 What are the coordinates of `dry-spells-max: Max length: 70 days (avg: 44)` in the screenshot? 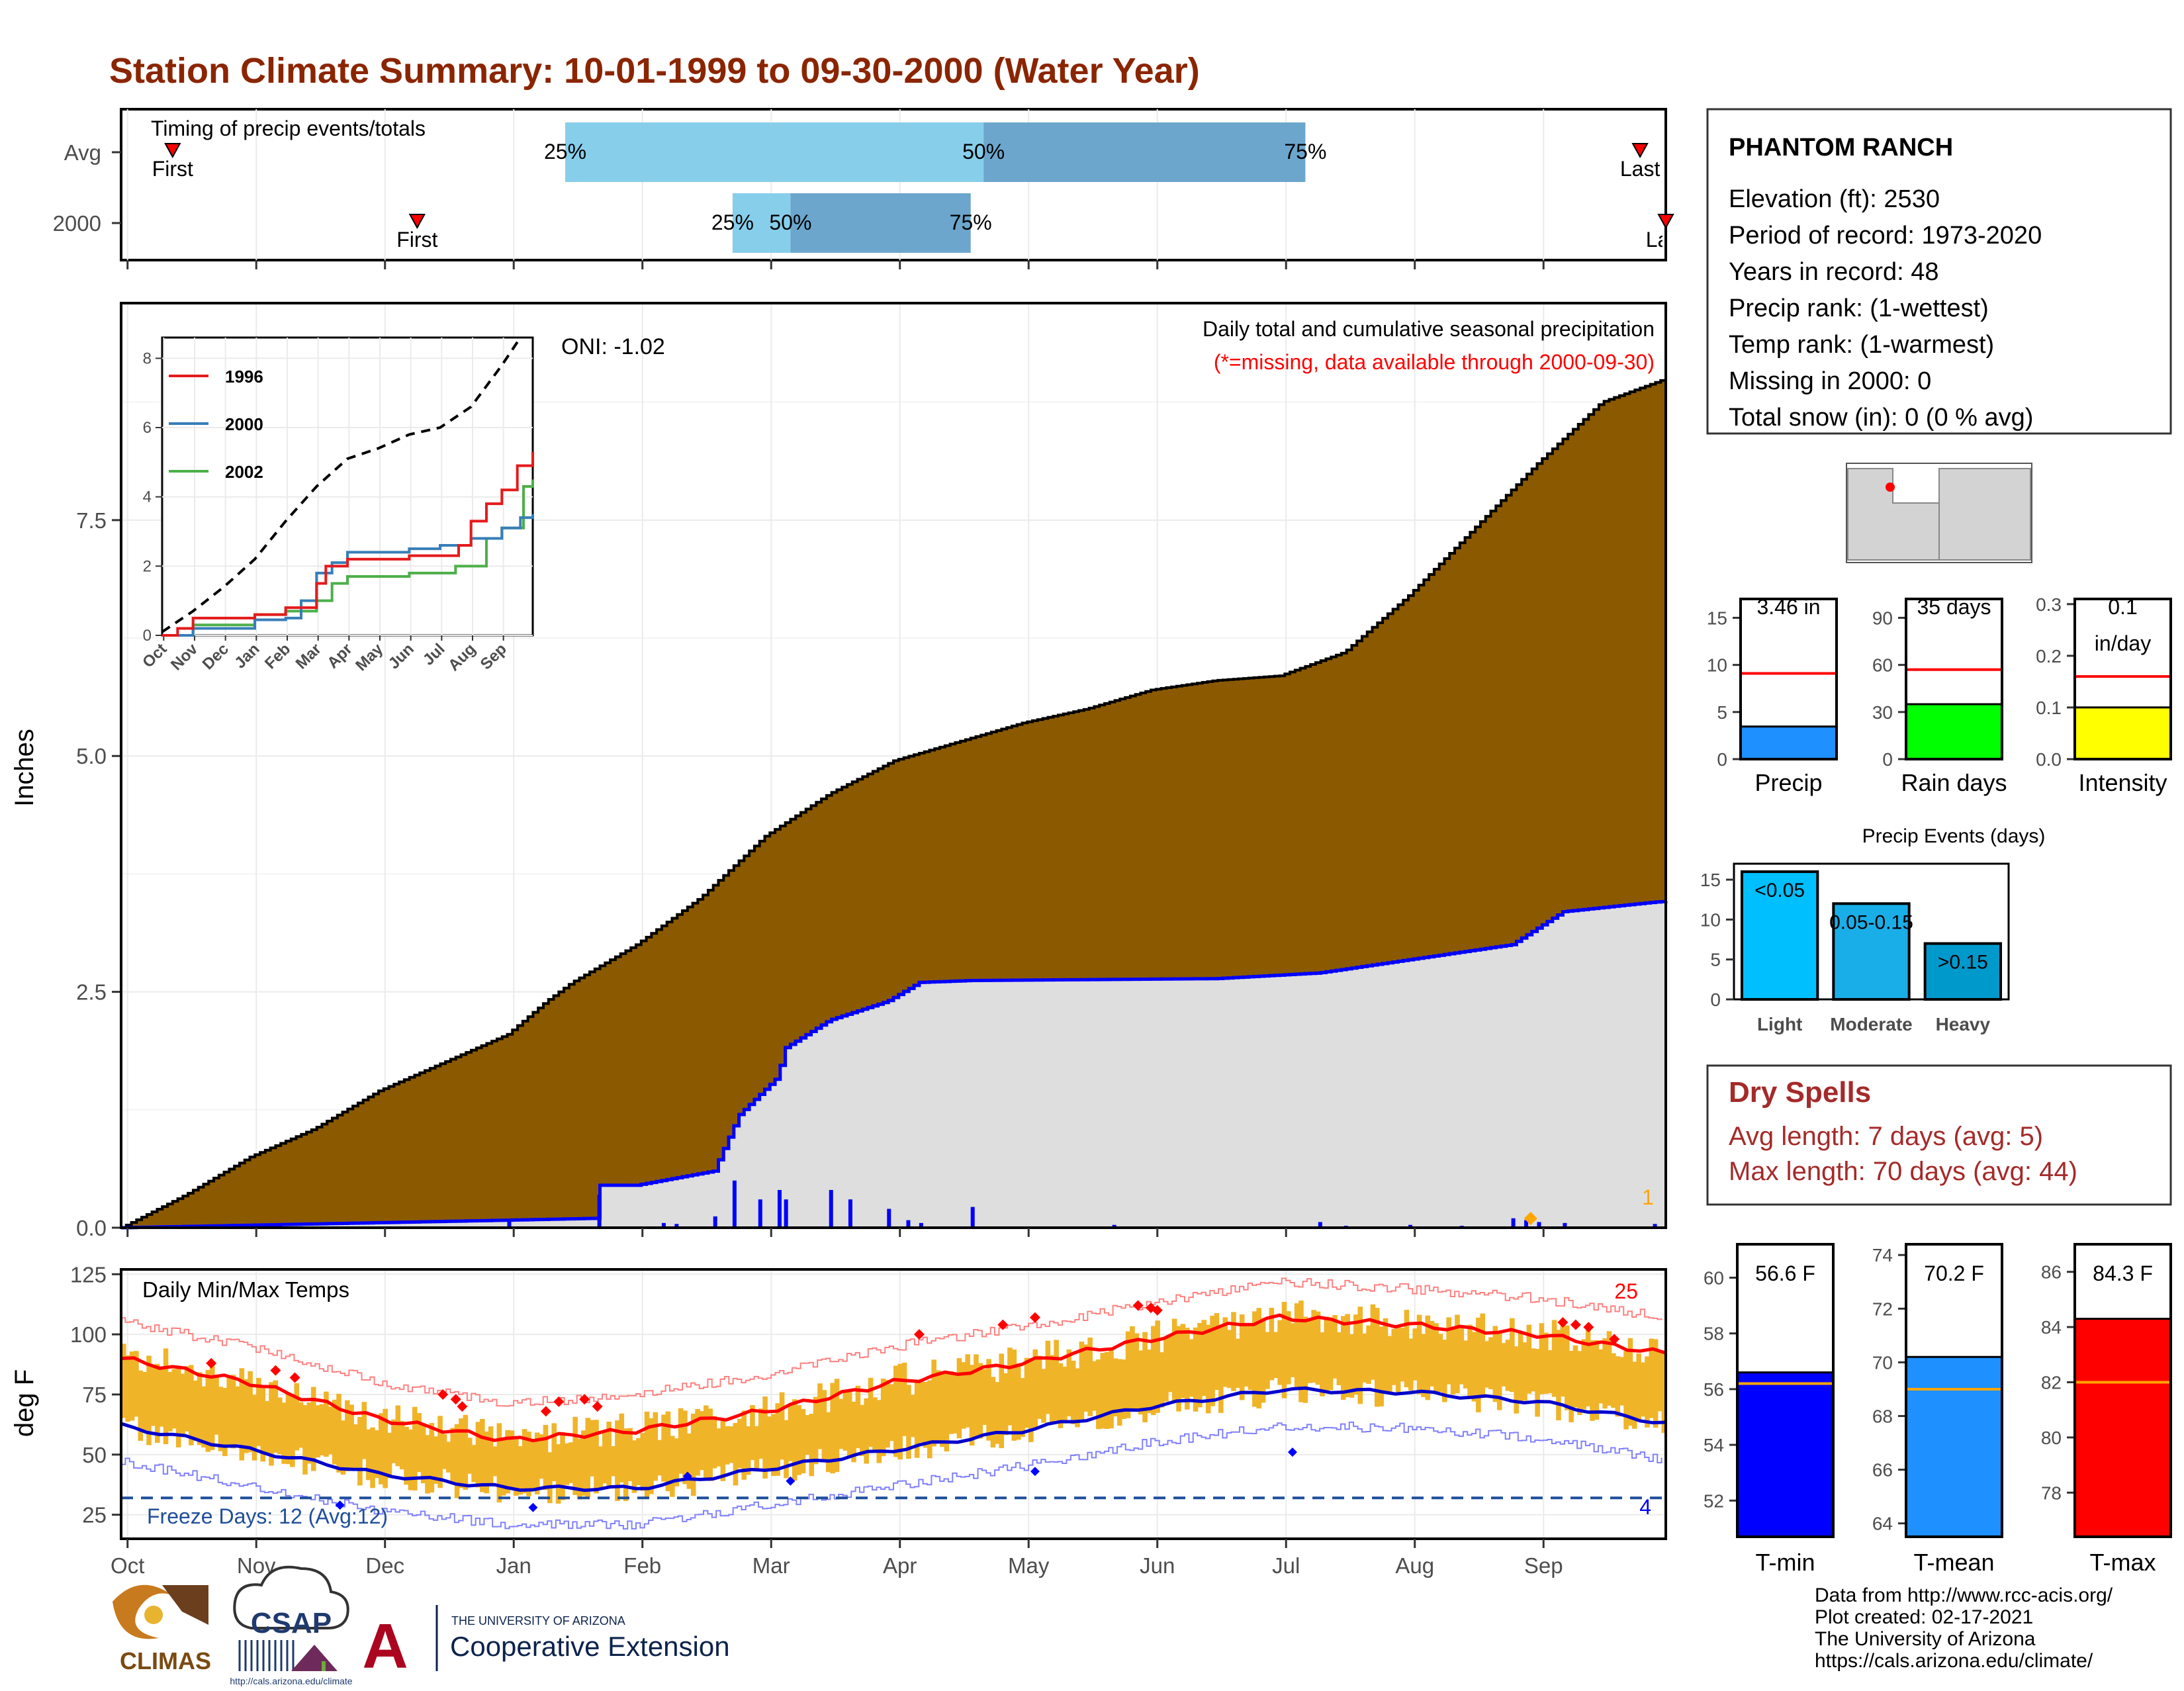 It's located at (1903, 1171).